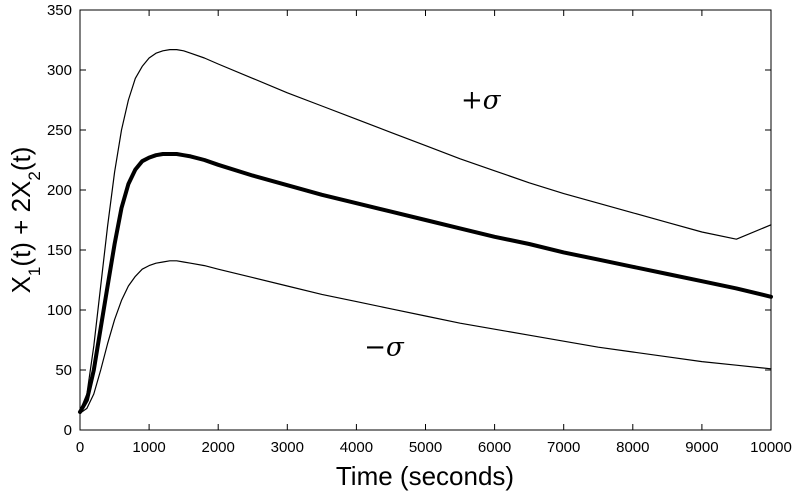  Describe the element at coordinates (21, 159) in the screenshot. I see `y-axis-label-part: (t)` at that location.